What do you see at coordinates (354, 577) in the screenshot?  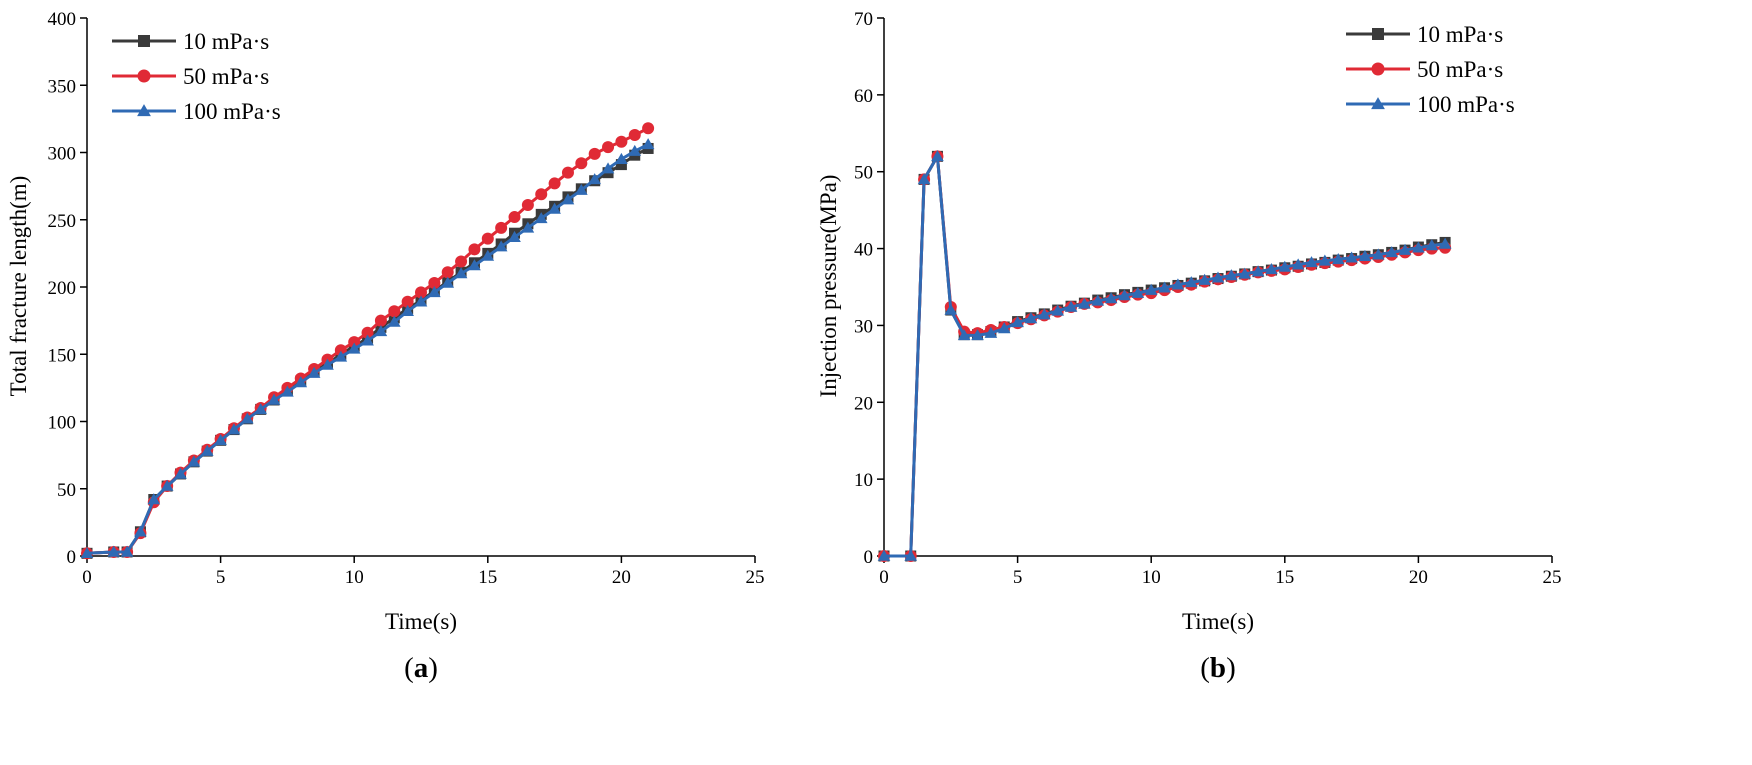 I see `x-tick-label: 10` at bounding box center [354, 577].